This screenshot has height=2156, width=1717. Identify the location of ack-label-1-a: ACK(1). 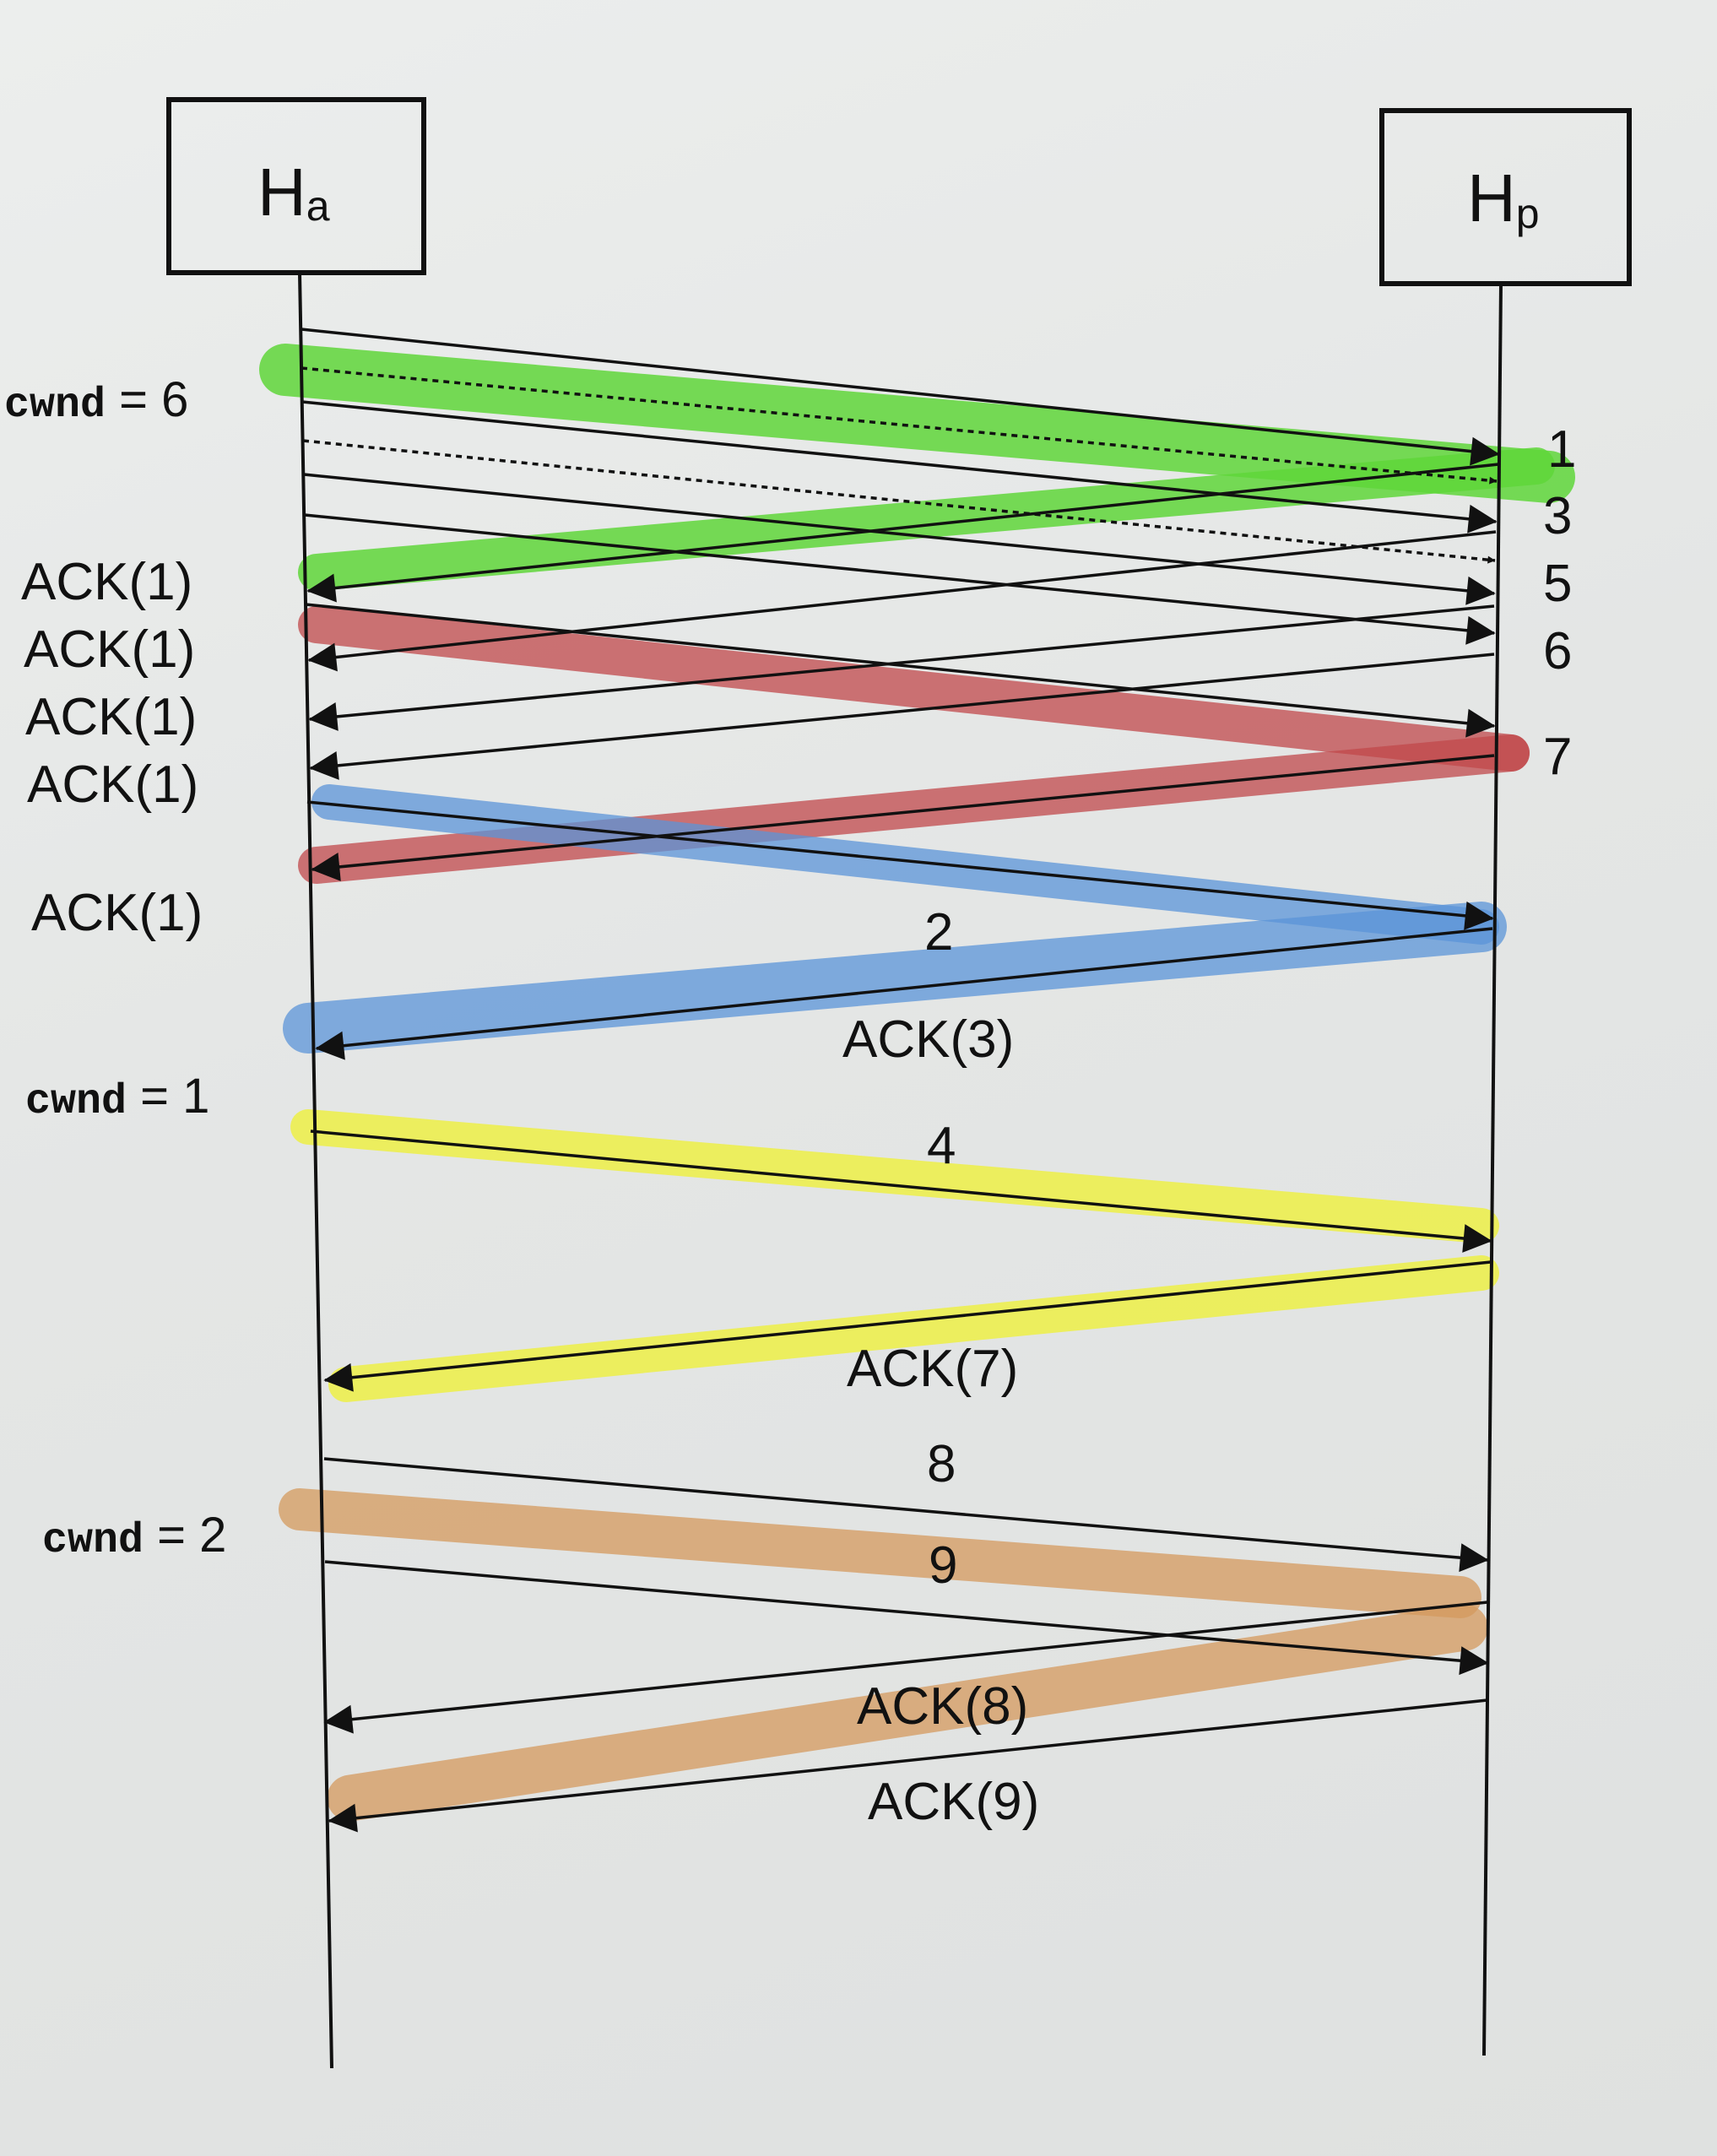
(106, 582).